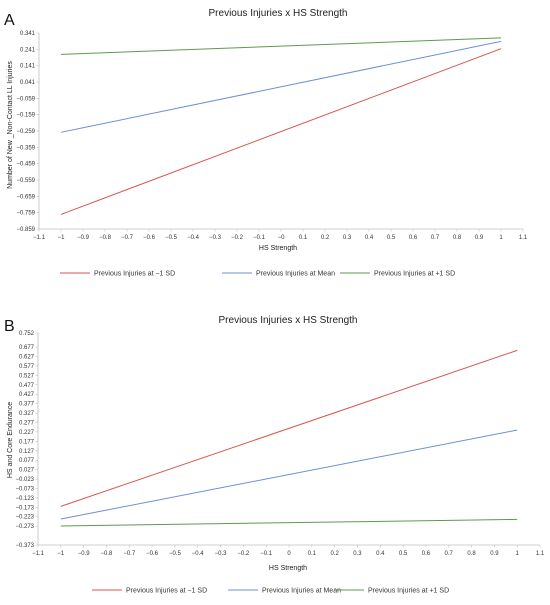 The image size is (550, 605). What do you see at coordinates (27, 395) in the screenshot?
I see `y-tick-label: 0.427` at bounding box center [27, 395].